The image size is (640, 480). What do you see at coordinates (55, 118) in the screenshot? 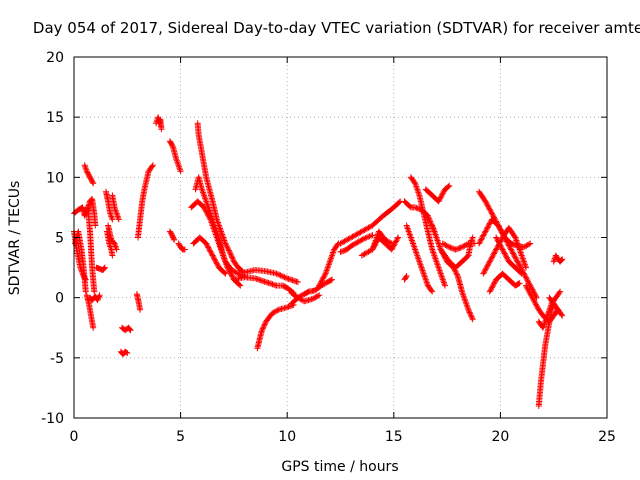
I see `y-tick-label: 15` at bounding box center [55, 118].